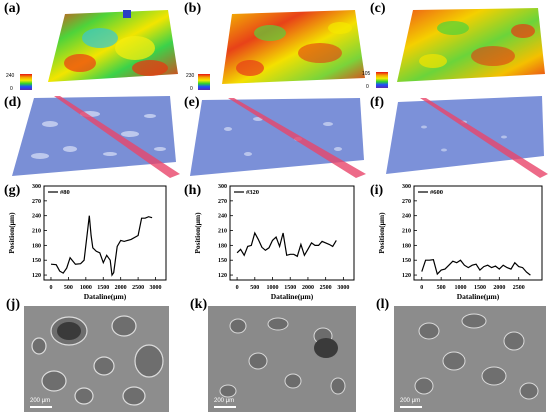 The height and width of the screenshot is (419, 550). Describe the element at coordinates (36, 217) in the screenshot. I see `y-tick-label-g: 240` at that location.